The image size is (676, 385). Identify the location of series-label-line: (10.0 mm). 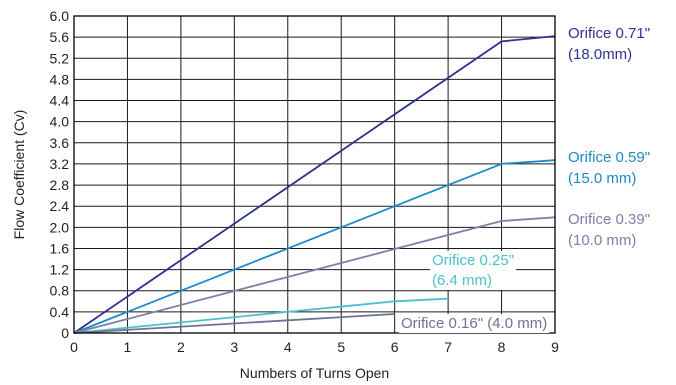
(602, 240).